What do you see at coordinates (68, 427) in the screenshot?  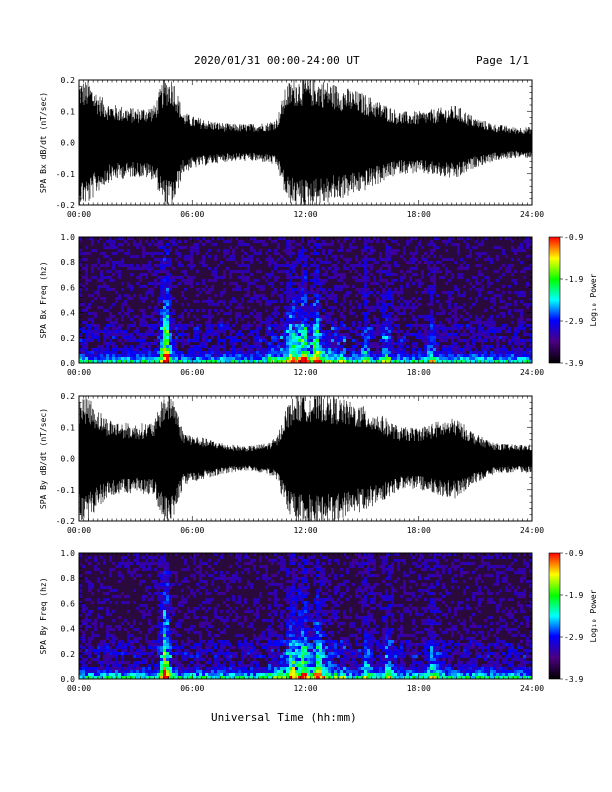 I see `y-tick-label: 0.1` at bounding box center [68, 427].